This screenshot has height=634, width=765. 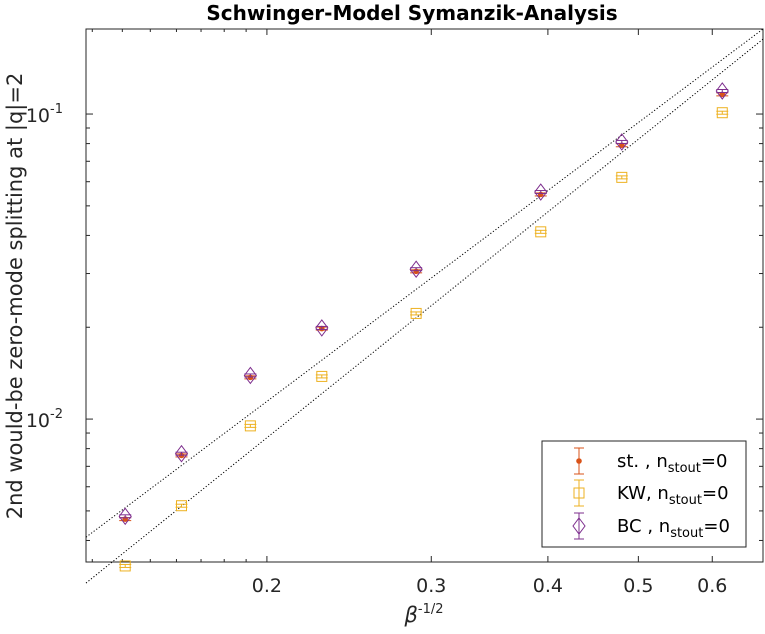 I want to click on legend-label-st: st. , nstout=0, so click(x=672, y=463).